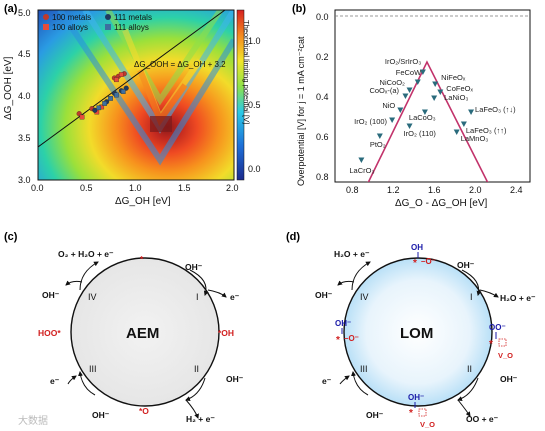 This screenshot has height=431, width=545. What do you see at coordinates (471, 297) in the screenshot?
I see `svg-text: I` at bounding box center [471, 297].